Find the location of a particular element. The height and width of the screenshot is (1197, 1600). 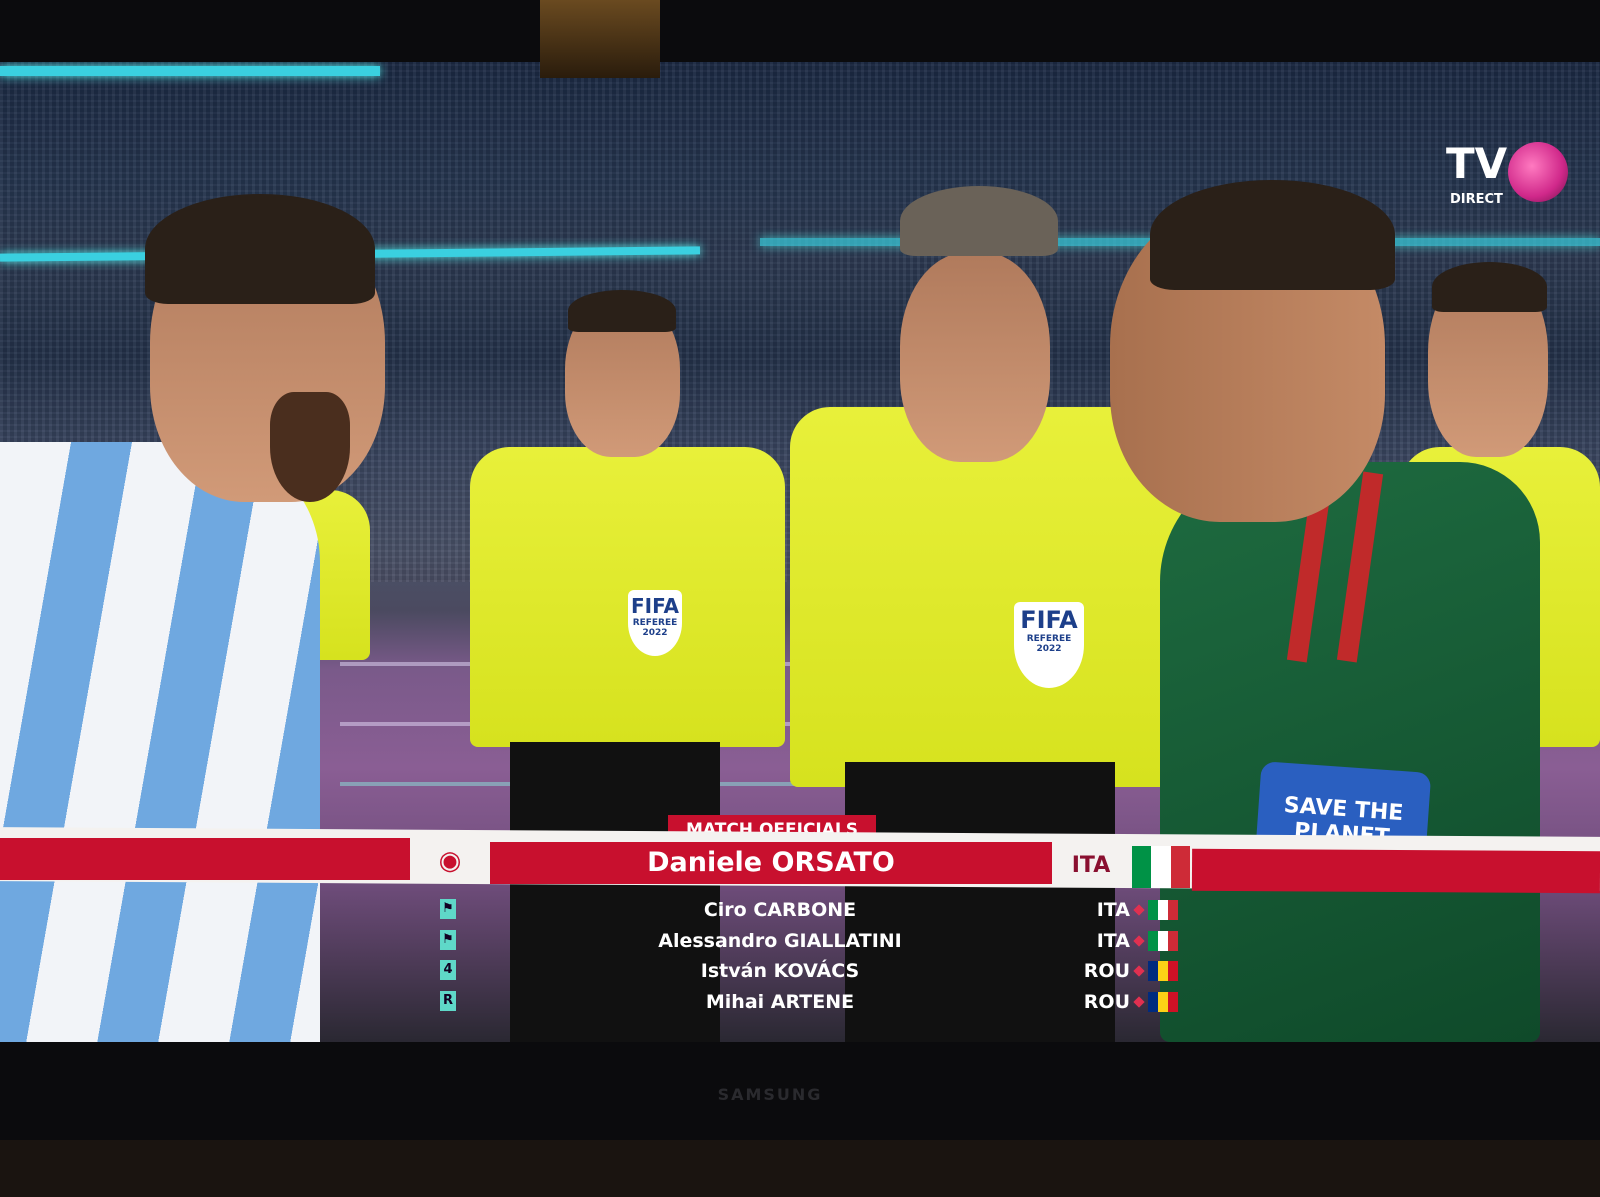

graphic-bar-right is located at coordinates (1395, 871).